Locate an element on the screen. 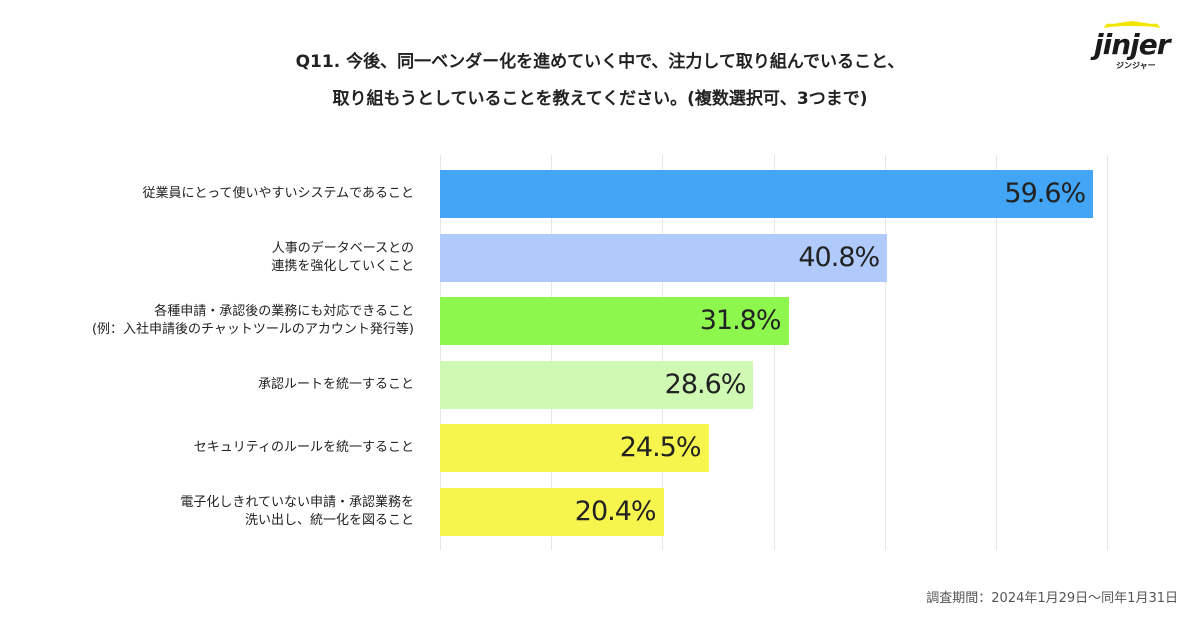  logo-word: jinjer is located at coordinates (1132, 44).